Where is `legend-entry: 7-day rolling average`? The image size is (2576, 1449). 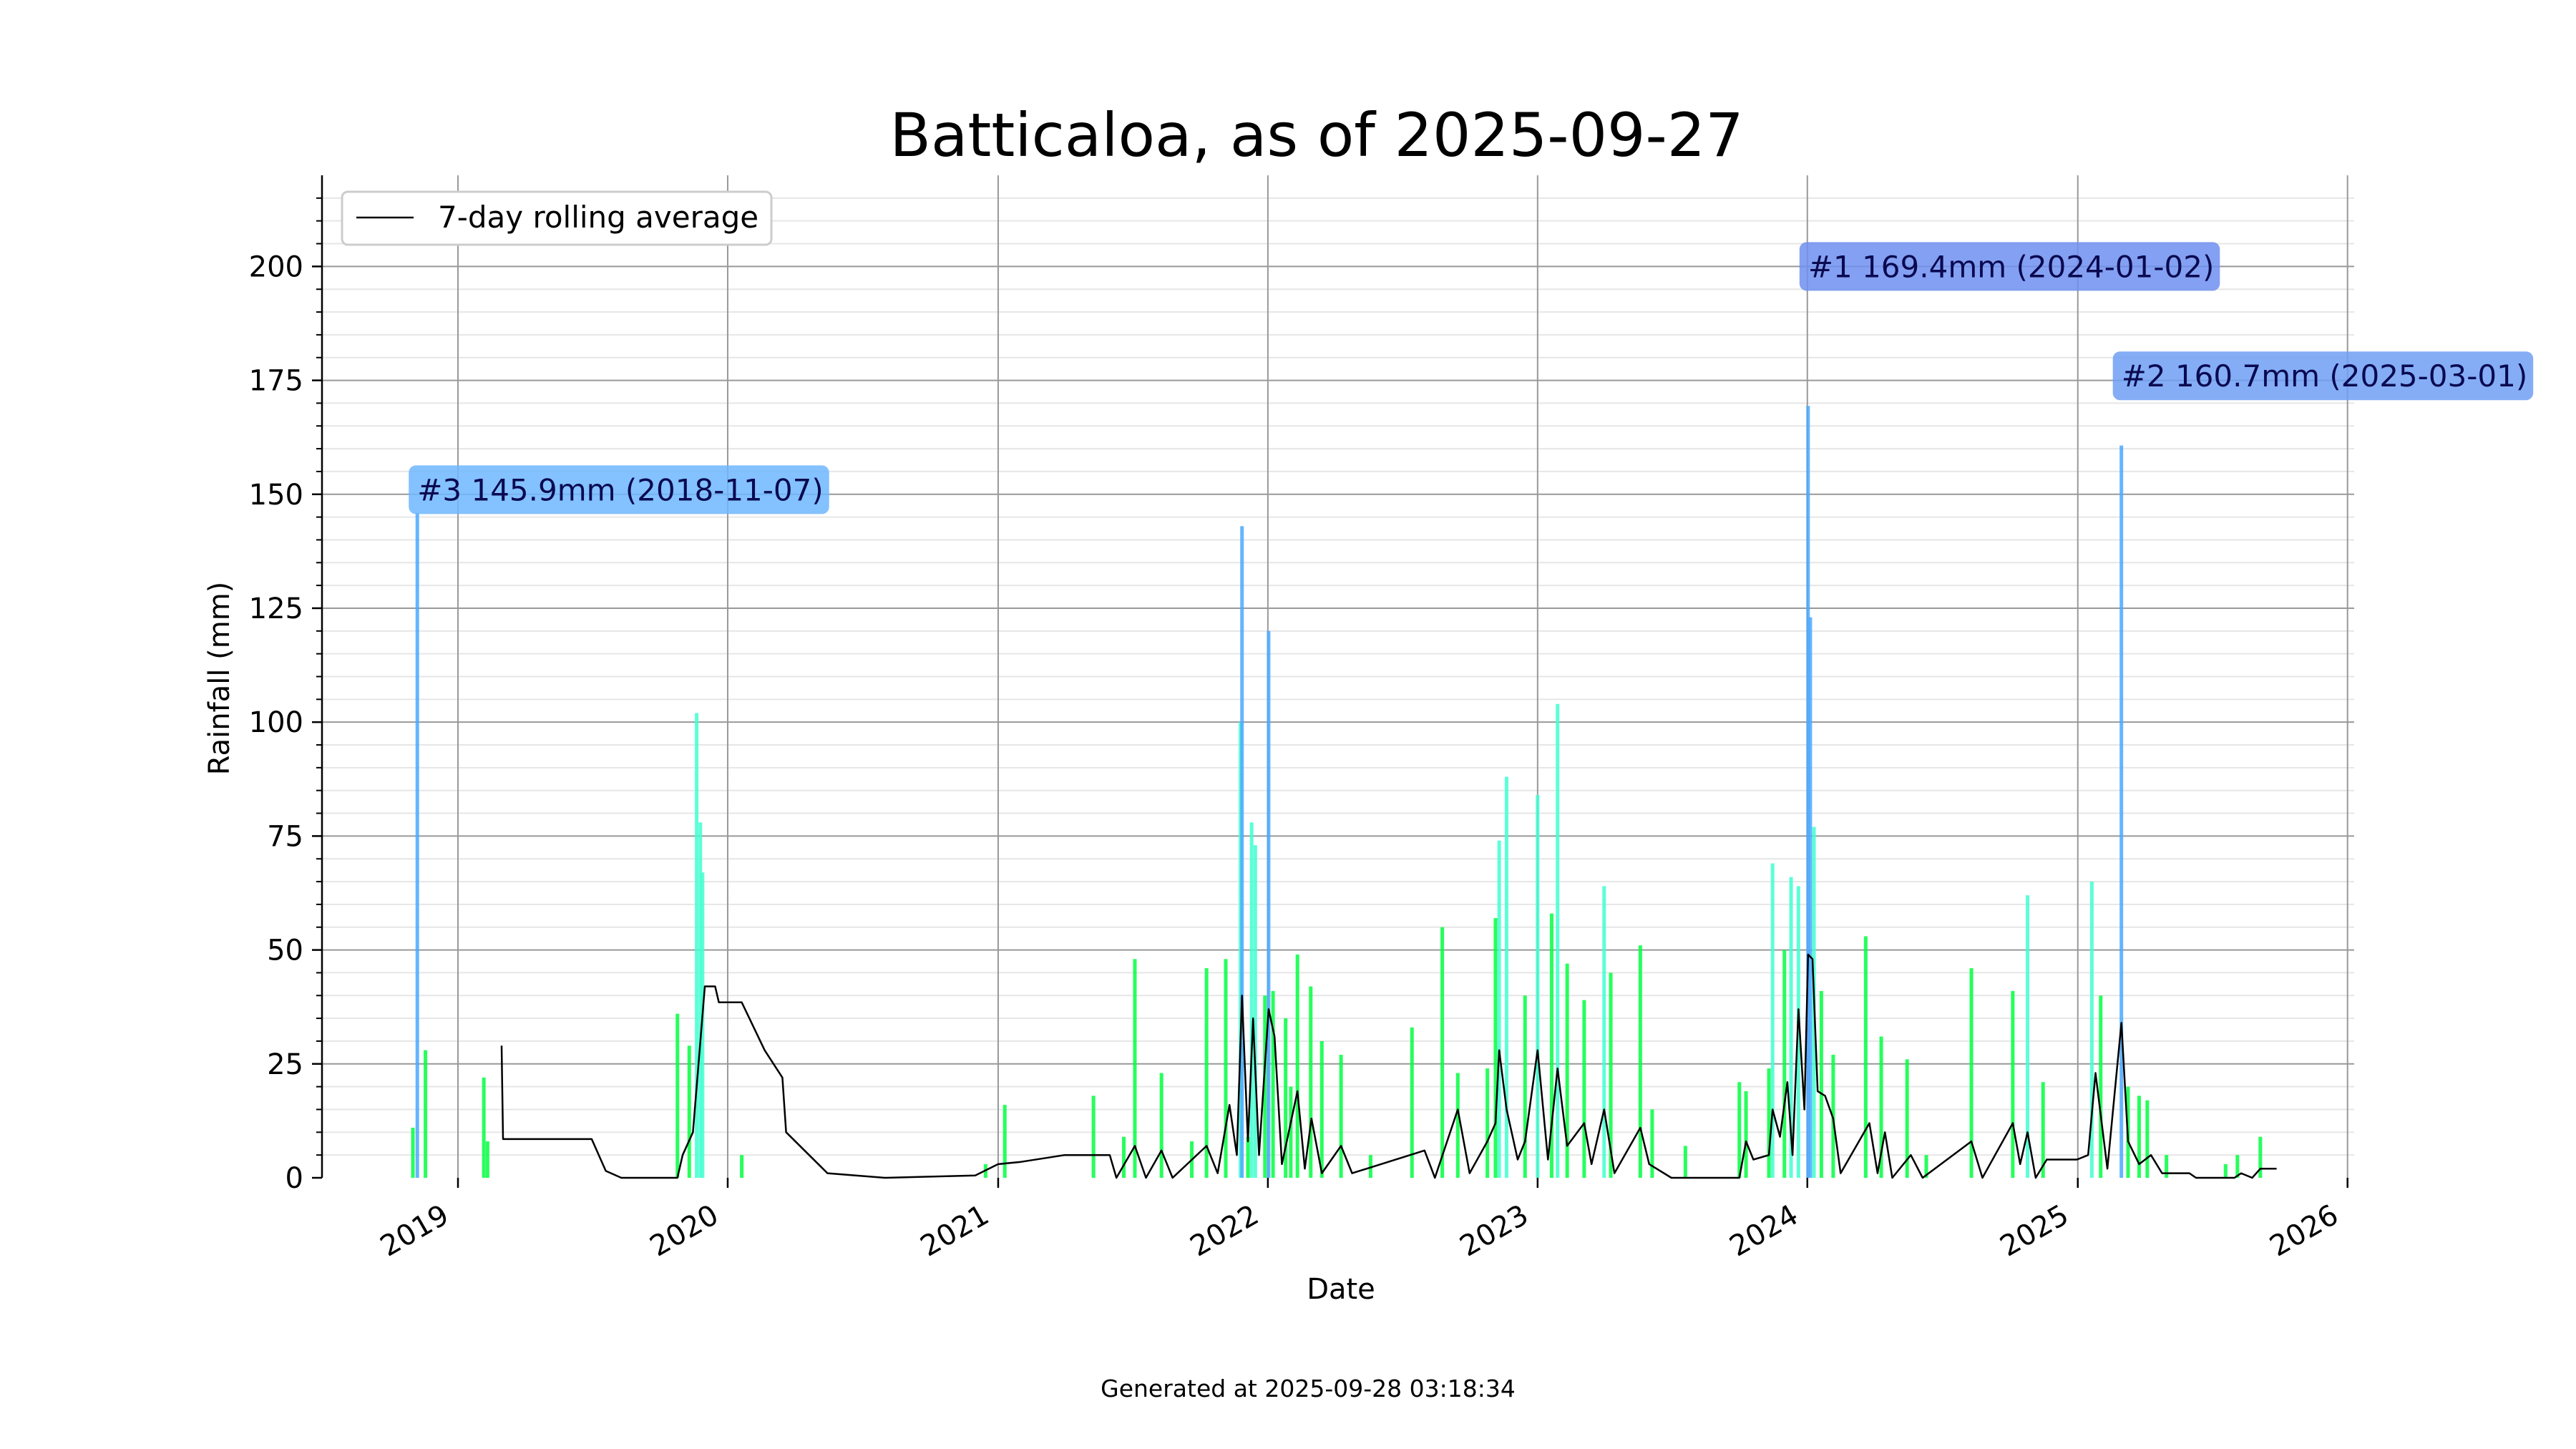 legend-entry: 7-day rolling average is located at coordinates (598, 217).